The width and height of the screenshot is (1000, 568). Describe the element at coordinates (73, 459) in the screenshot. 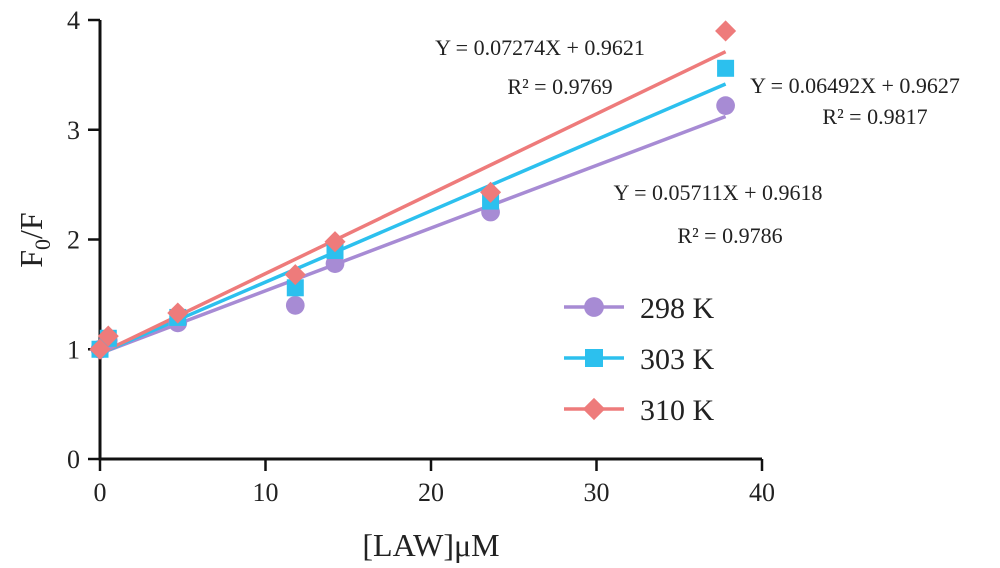

I see `y-tick-label: 0` at that location.